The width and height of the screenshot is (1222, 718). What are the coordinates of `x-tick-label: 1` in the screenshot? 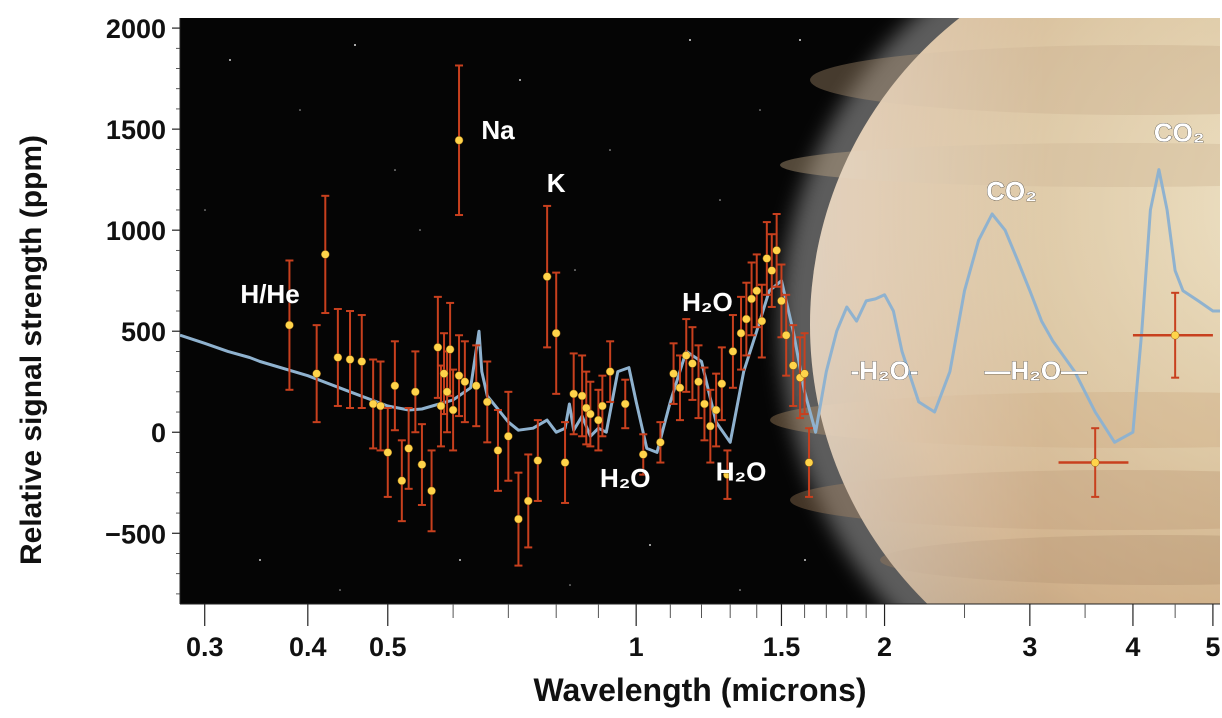 It's located at (636, 647).